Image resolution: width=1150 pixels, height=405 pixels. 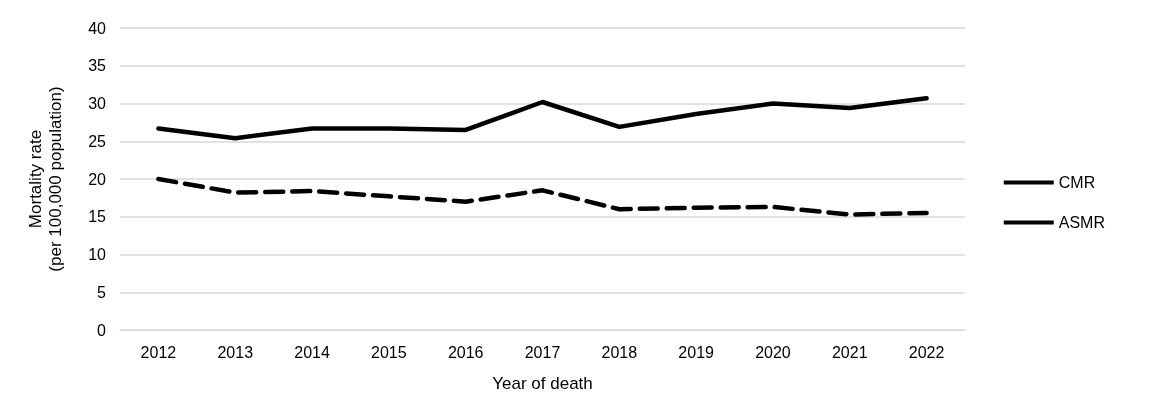 I want to click on y-tick-label: 5, so click(x=102, y=292).